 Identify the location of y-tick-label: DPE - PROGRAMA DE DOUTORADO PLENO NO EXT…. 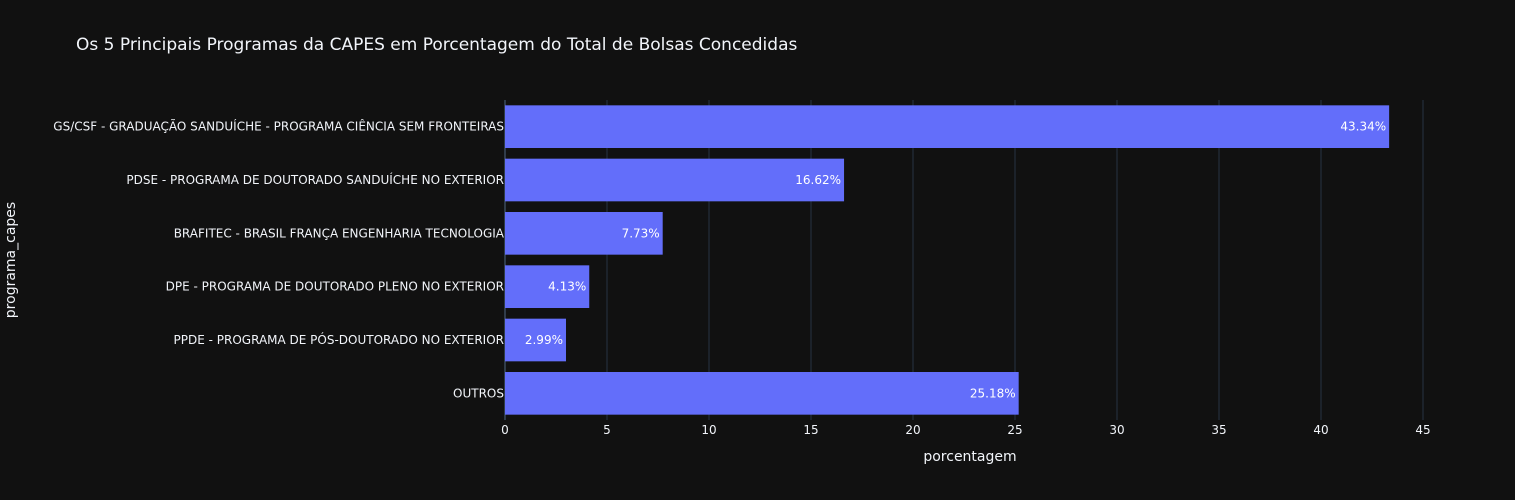
(335, 287).